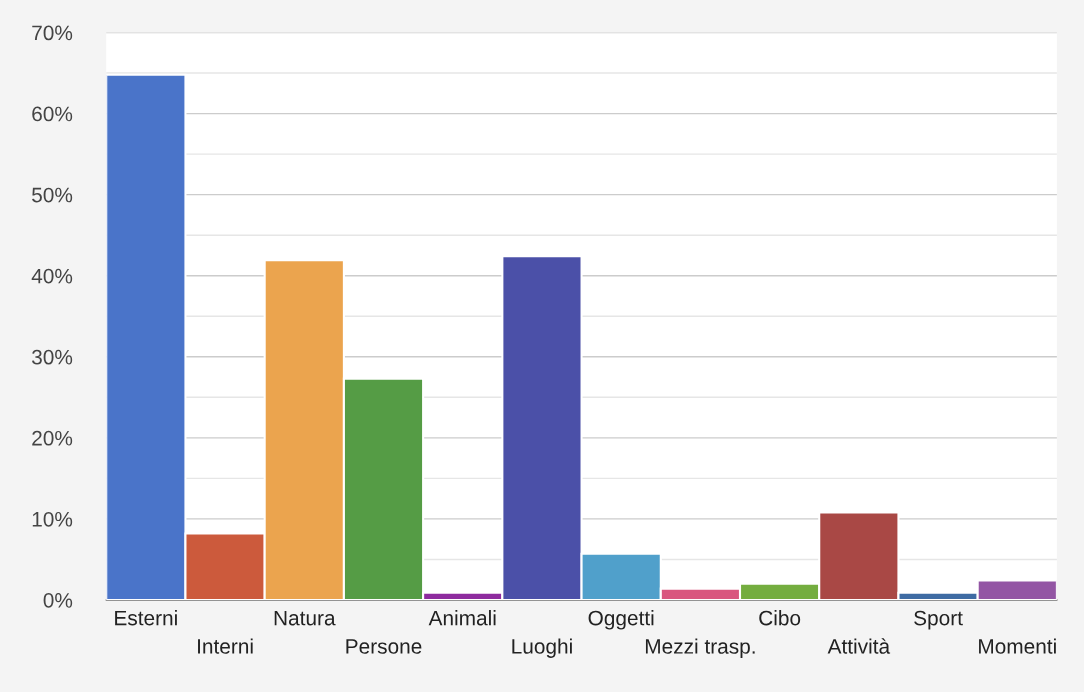  Describe the element at coordinates (938, 620) in the screenshot. I see `x-tick-label: Sport` at that location.